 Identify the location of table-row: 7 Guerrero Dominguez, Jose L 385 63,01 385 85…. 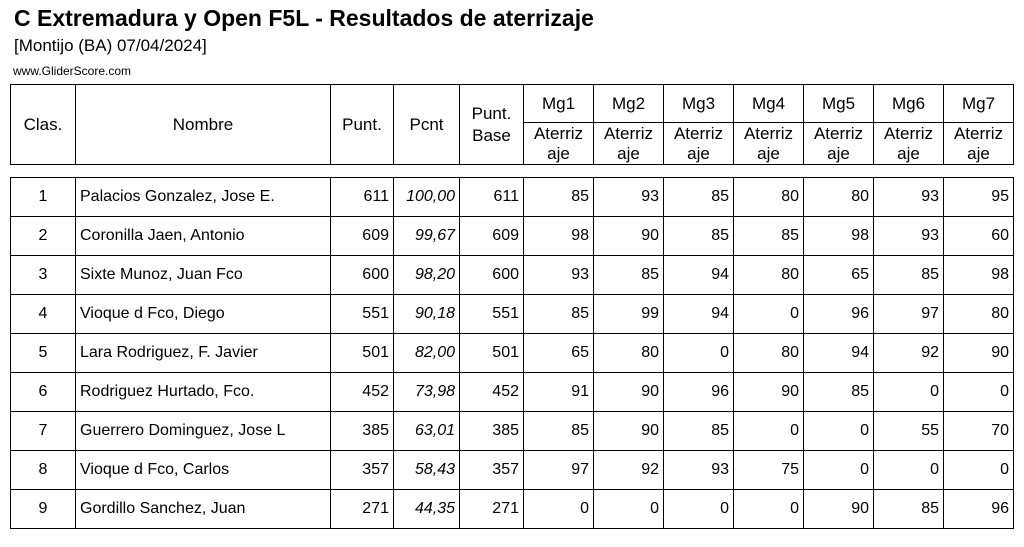
(512, 431).